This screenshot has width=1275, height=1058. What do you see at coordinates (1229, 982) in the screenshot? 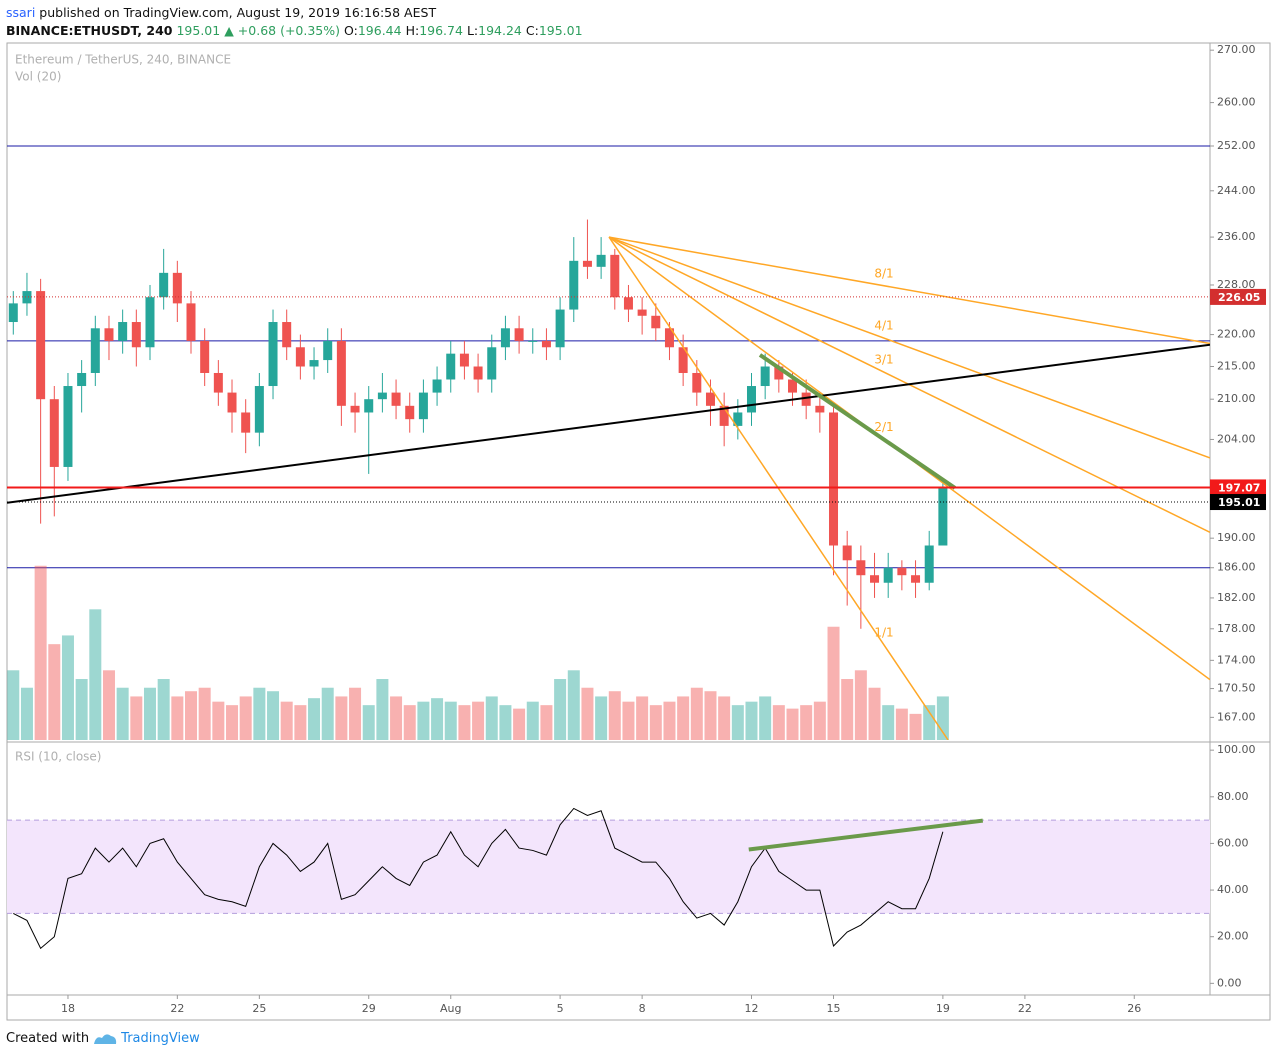
I see `y-tick-label: 0.00` at bounding box center [1229, 982].